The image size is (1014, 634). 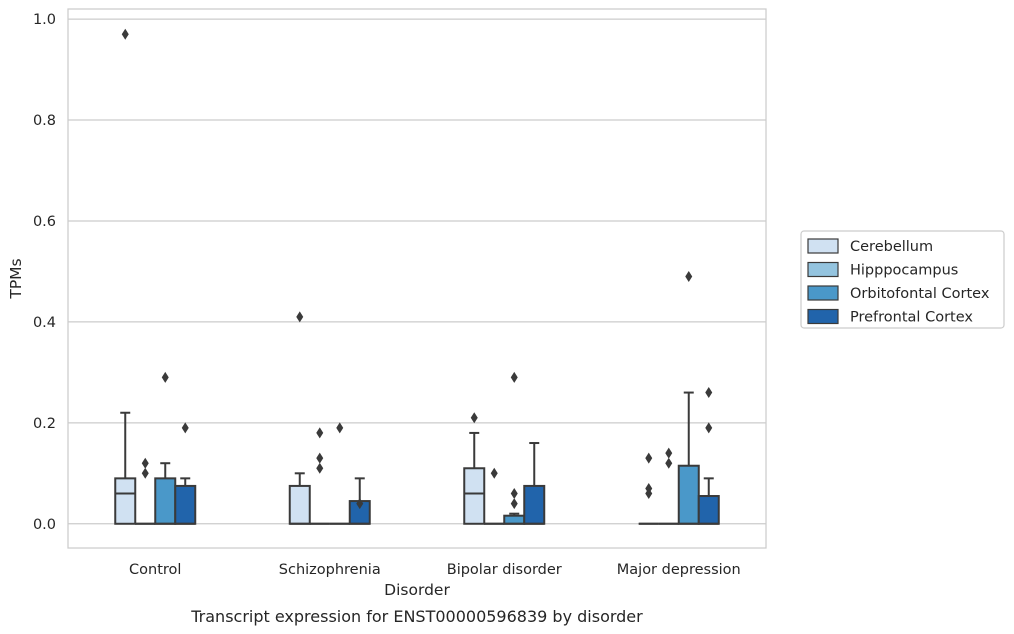 I want to click on legend-frame, so click(x=902, y=279).